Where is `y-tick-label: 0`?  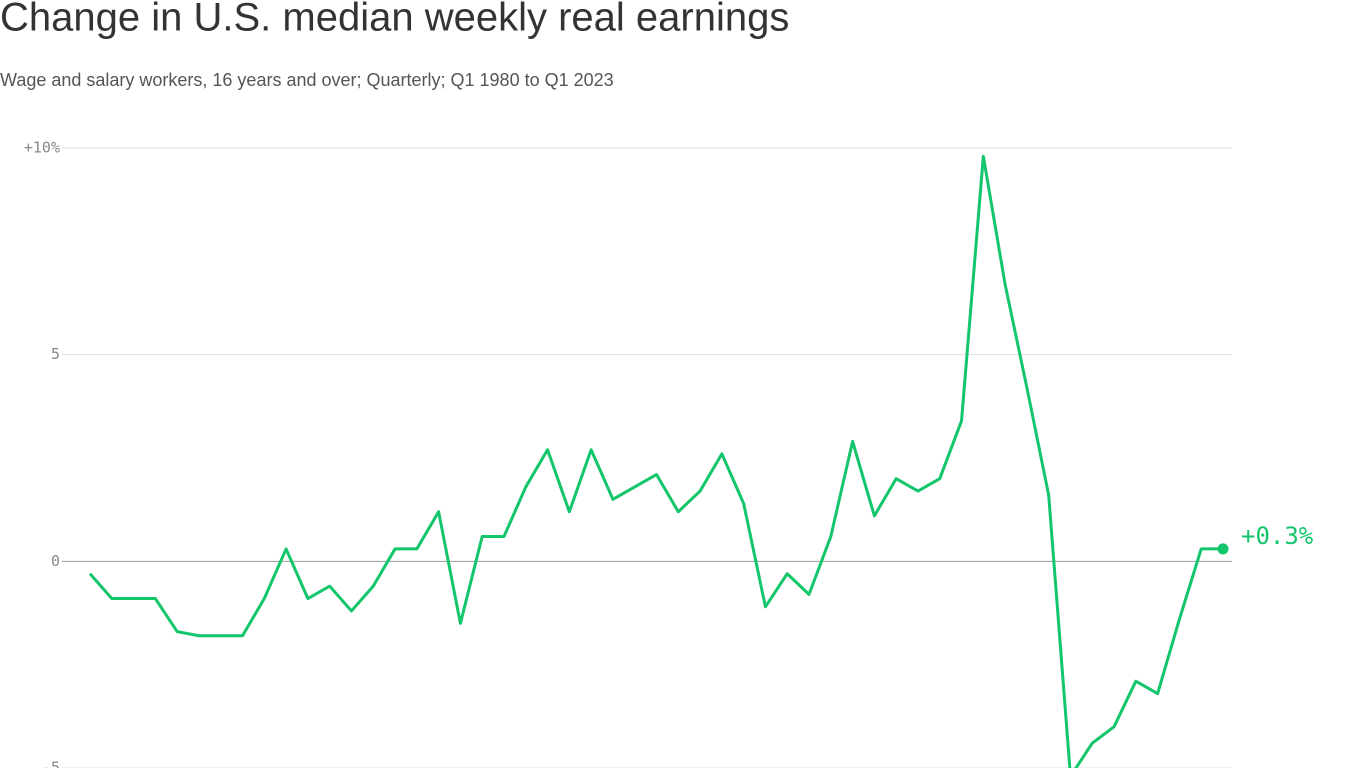 y-tick-label: 0 is located at coordinates (55, 561).